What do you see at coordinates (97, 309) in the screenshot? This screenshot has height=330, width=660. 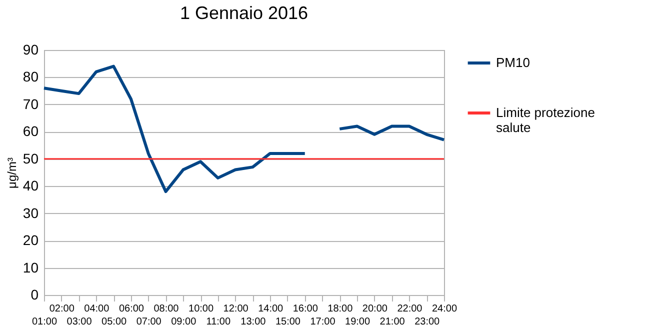 I see `x-tick-label: 04:00` at bounding box center [97, 309].